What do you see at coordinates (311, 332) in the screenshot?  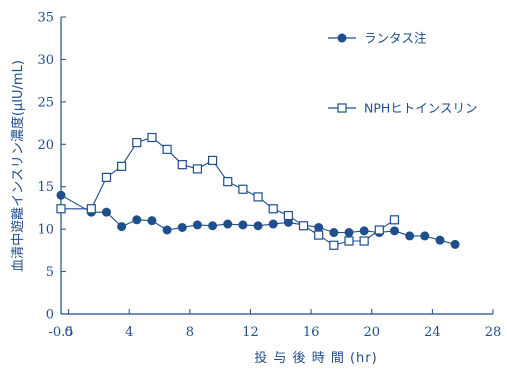 I see `x-tick-label: 16` at bounding box center [311, 332].